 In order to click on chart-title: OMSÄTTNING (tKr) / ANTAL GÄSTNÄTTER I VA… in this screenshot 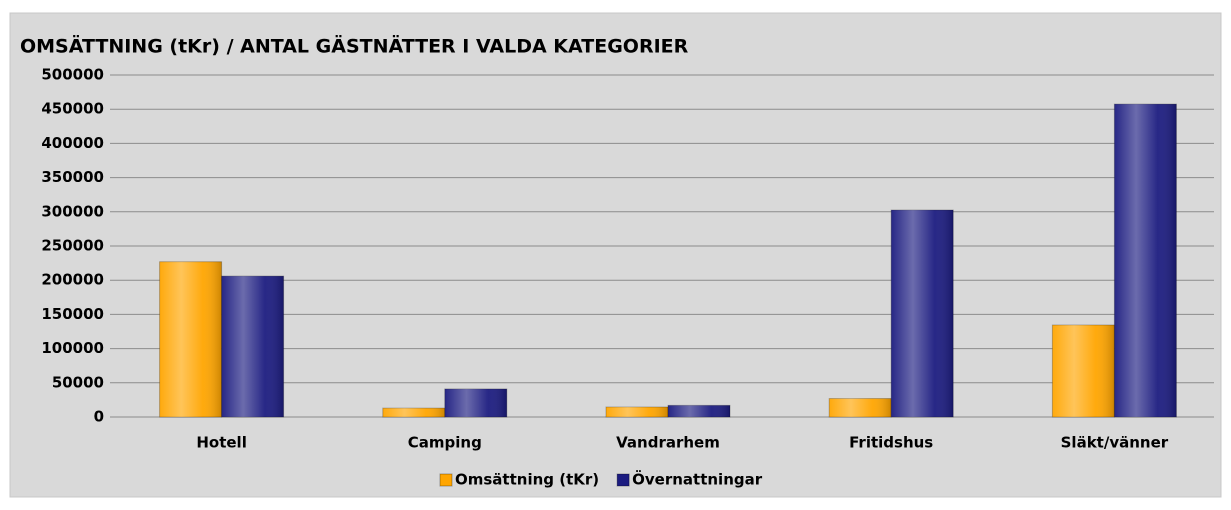, I will do `click(354, 46)`.